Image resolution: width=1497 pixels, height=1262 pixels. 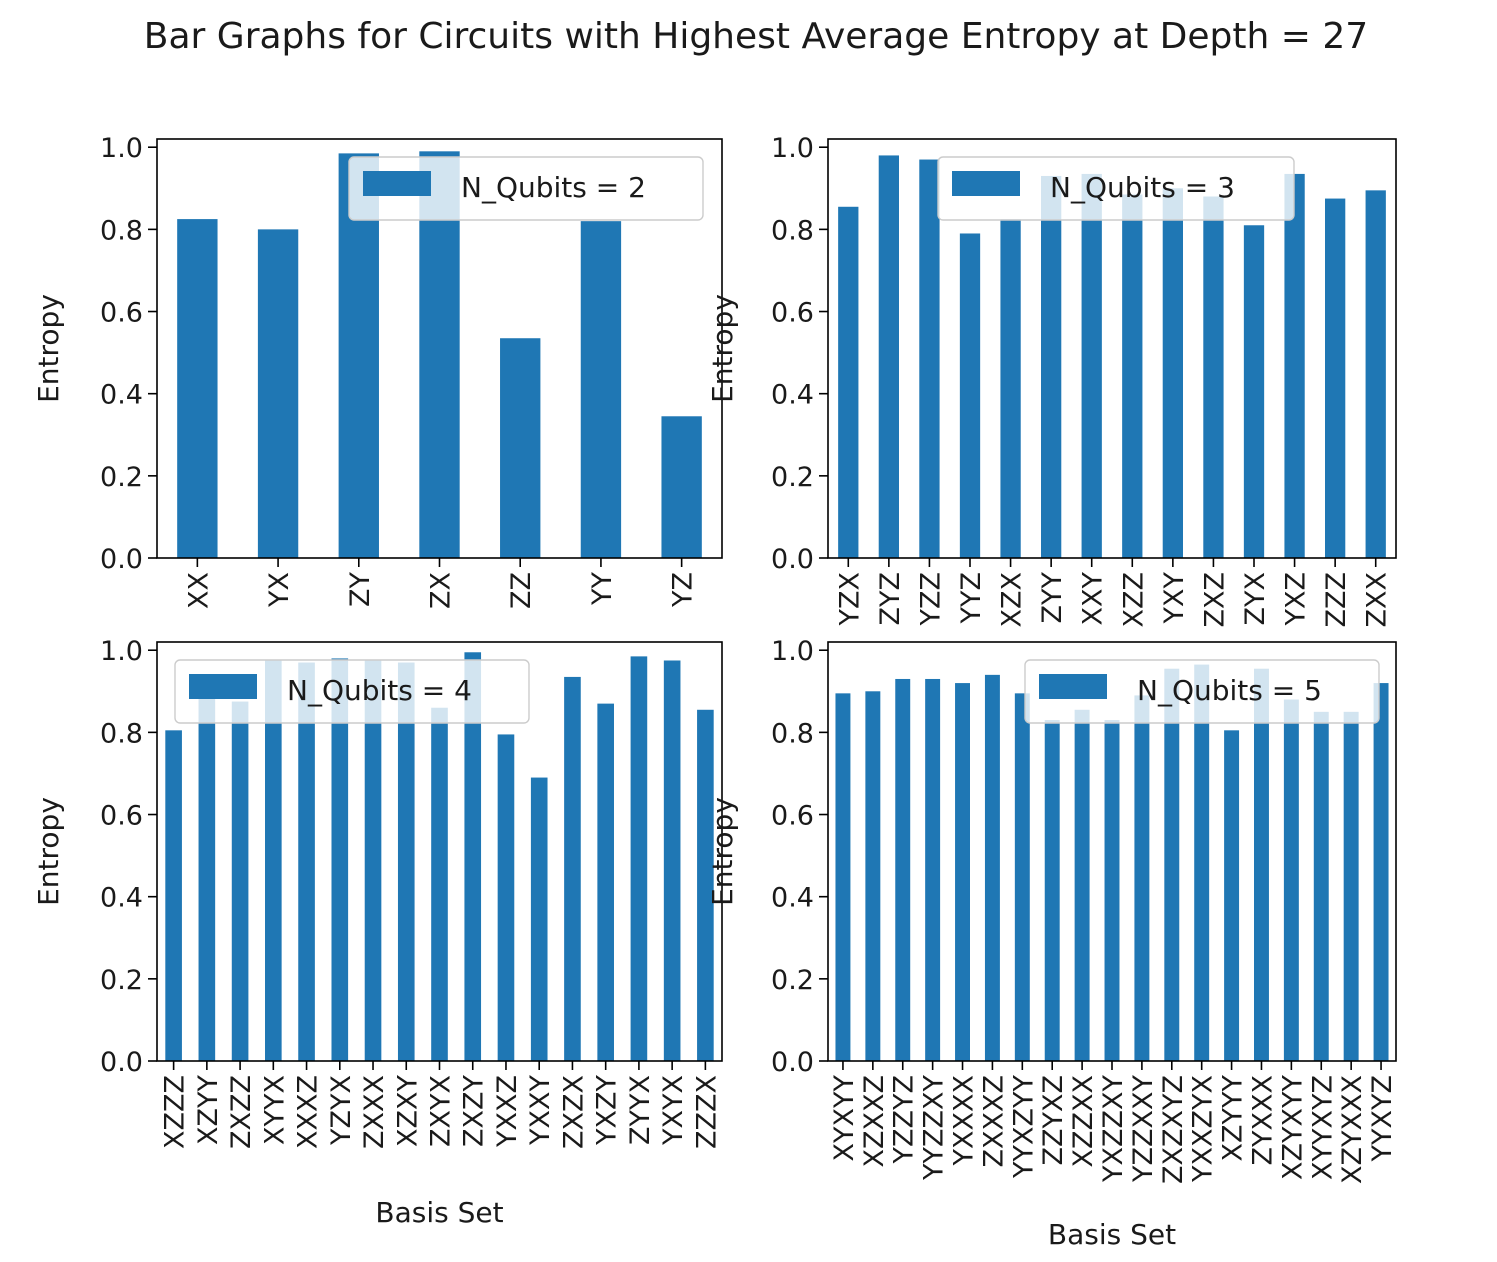 I want to click on bar-XYYXYZ, so click(x=1321, y=886).